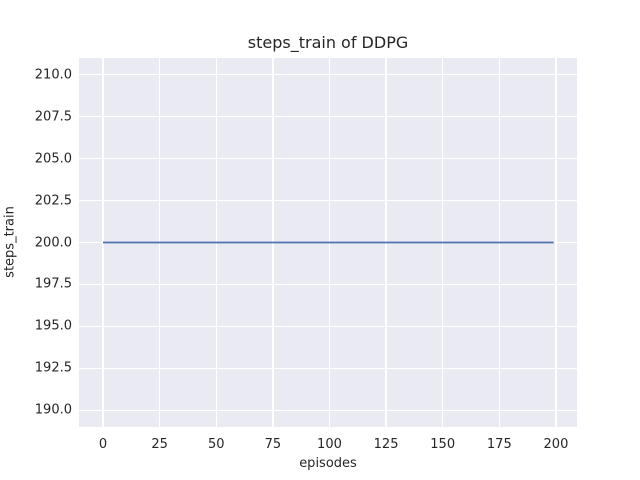  What do you see at coordinates (216, 444) in the screenshot?
I see `x-tick-label: 50` at bounding box center [216, 444].